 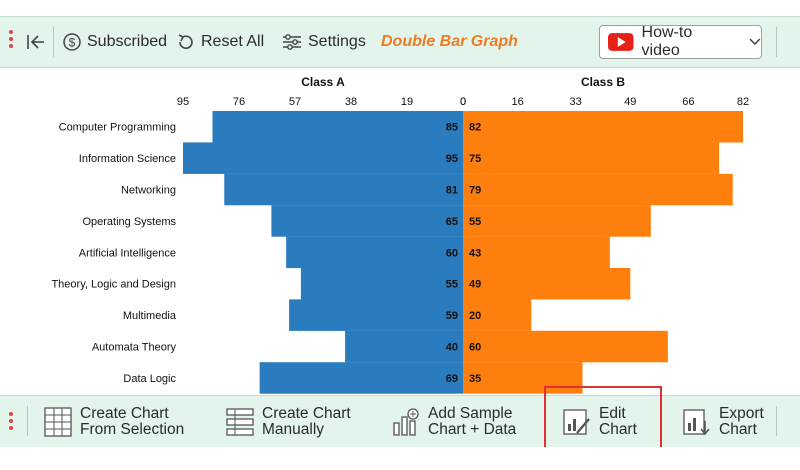 What do you see at coordinates (621, 42) in the screenshot?
I see `youtube-icon` at bounding box center [621, 42].